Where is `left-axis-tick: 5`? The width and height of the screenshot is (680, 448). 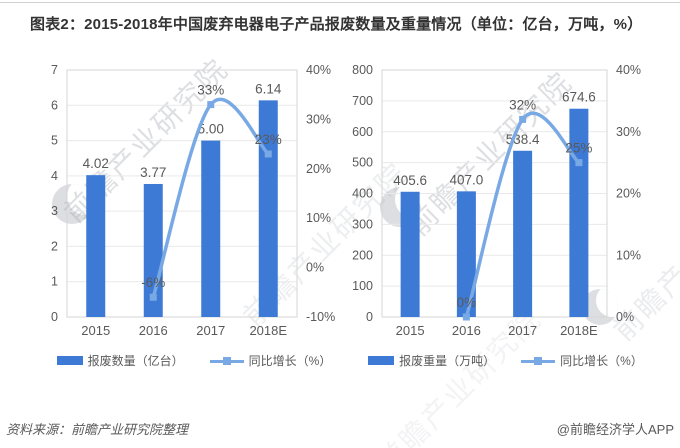
left-axis-tick: 5 is located at coordinates (54, 141).